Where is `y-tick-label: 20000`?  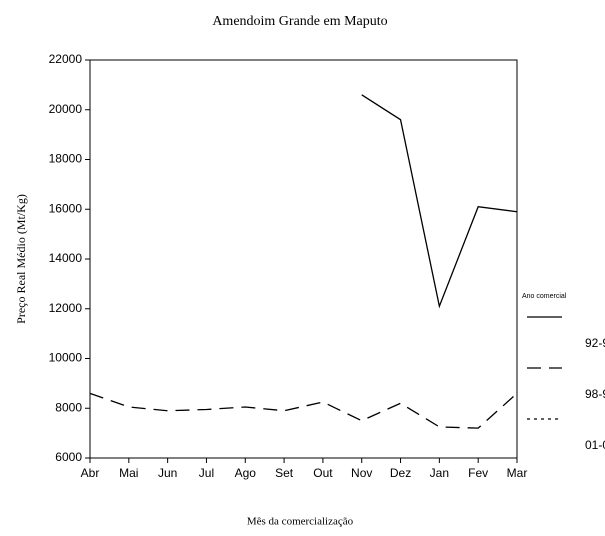 y-tick-label: 20000 is located at coordinates (66, 109).